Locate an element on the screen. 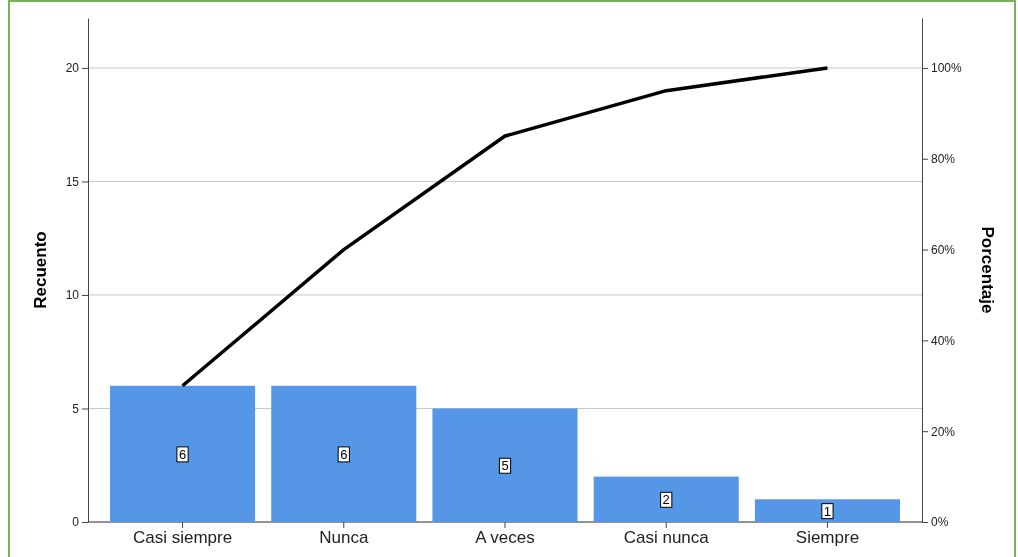 The height and width of the screenshot is (557, 1018). data-label: 1 is located at coordinates (827, 511).